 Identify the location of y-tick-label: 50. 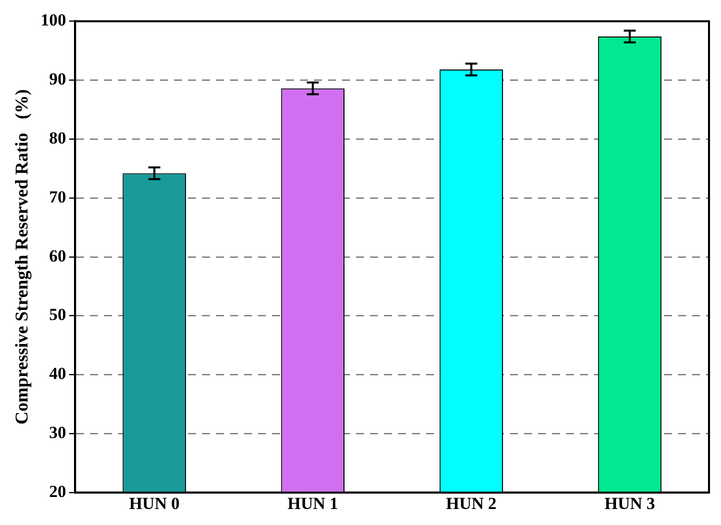
(57, 314).